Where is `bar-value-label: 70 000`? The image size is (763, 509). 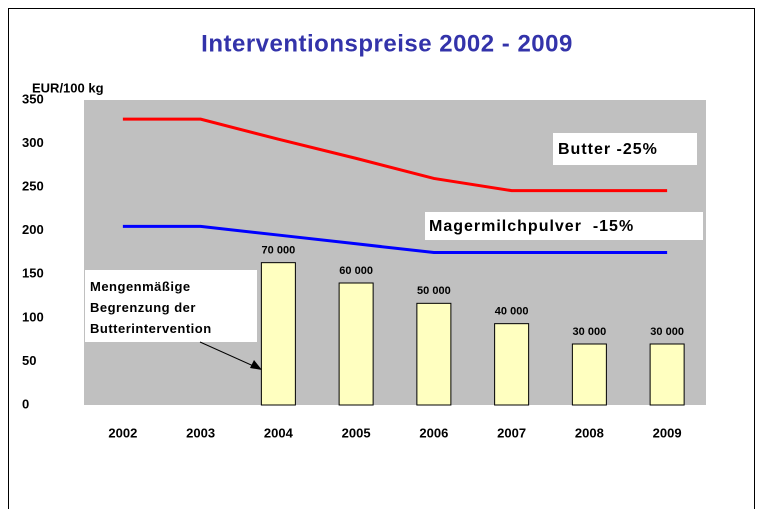 bar-value-label: 70 000 is located at coordinates (279, 251).